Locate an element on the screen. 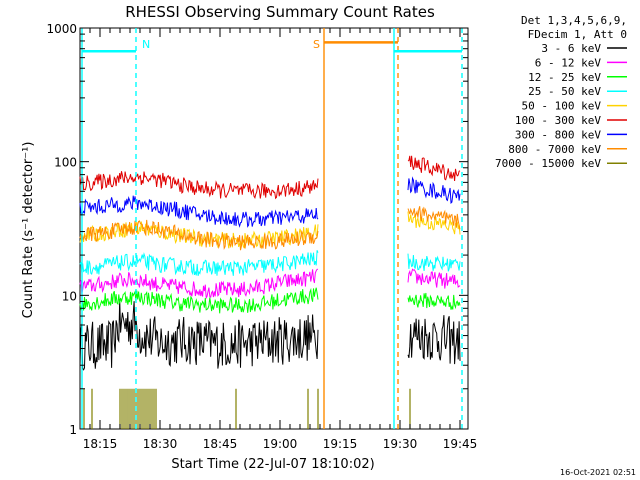  y-tick-label: 1 is located at coordinates (73, 430).